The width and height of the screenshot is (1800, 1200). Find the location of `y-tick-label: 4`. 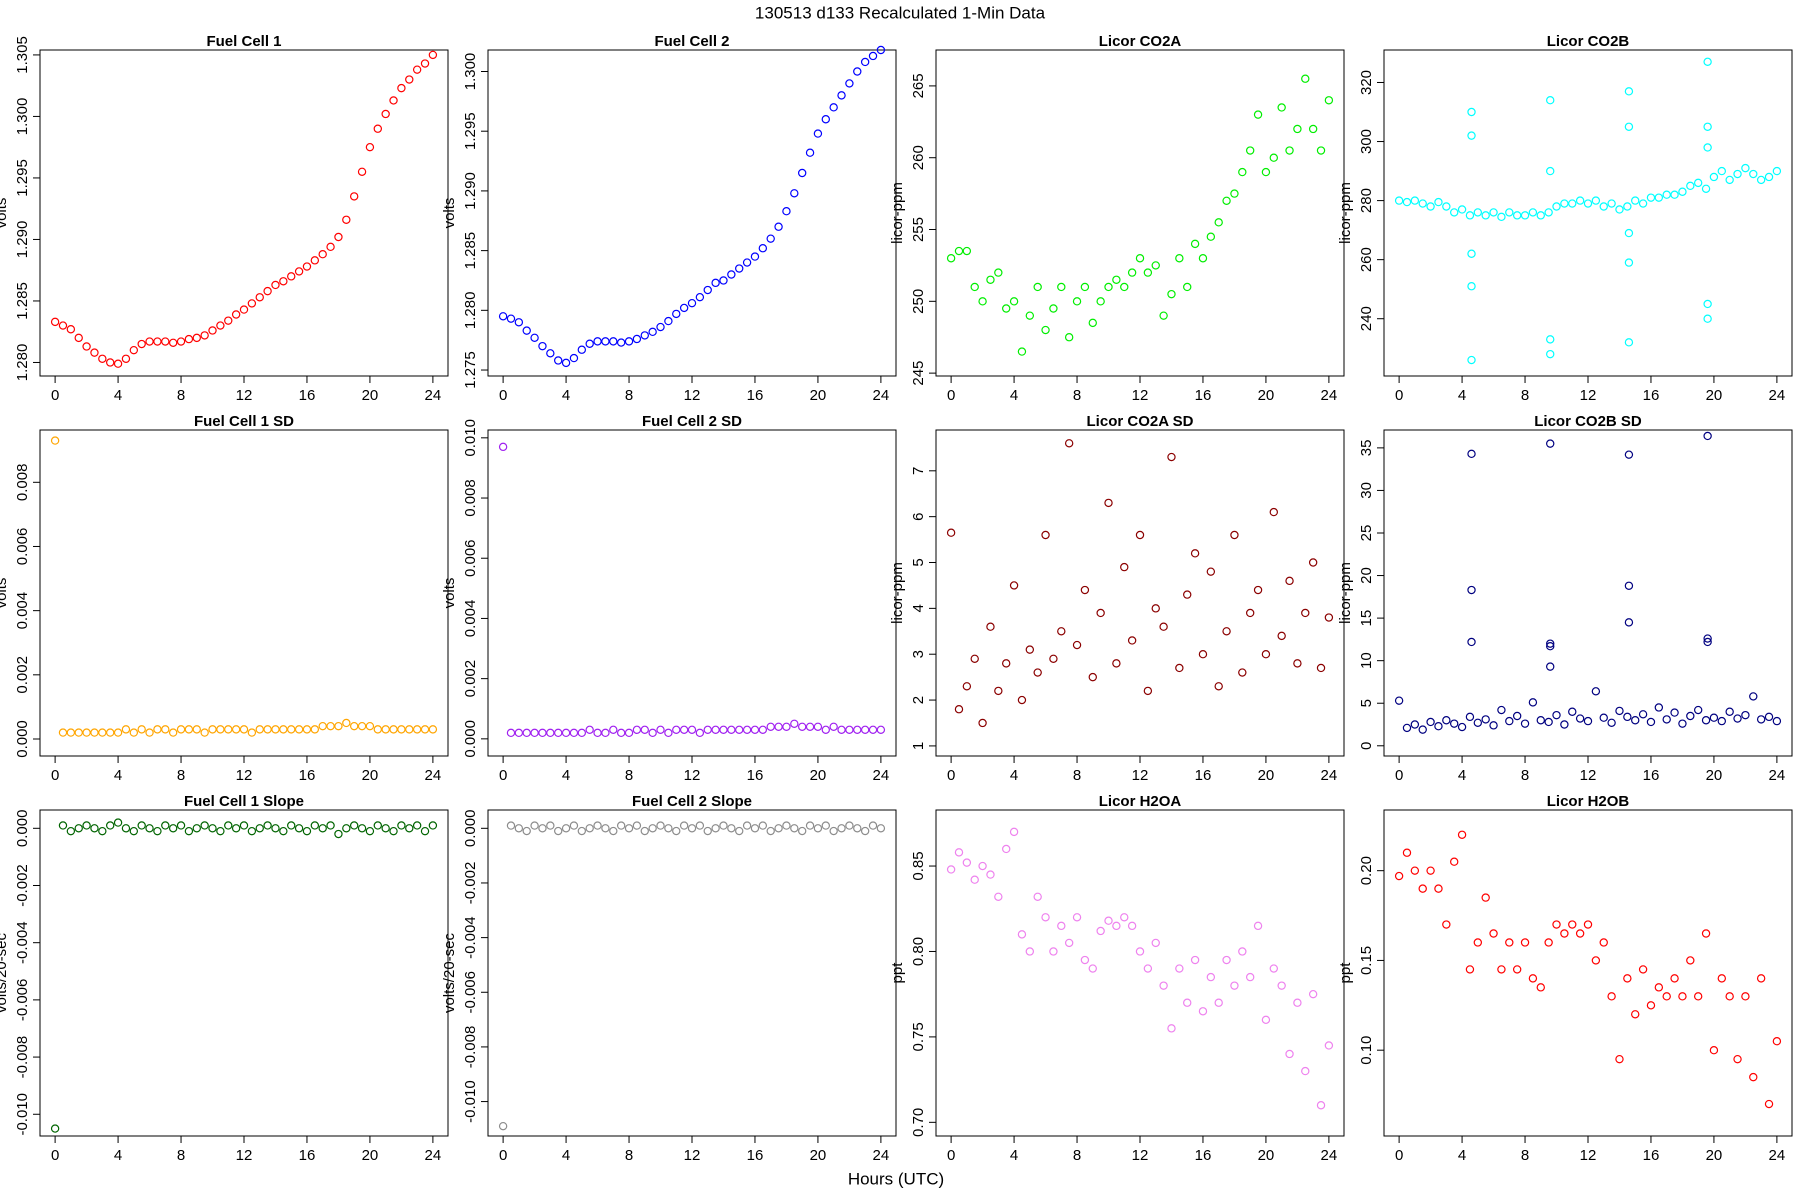

y-tick-label: 4 is located at coordinates (918, 608).